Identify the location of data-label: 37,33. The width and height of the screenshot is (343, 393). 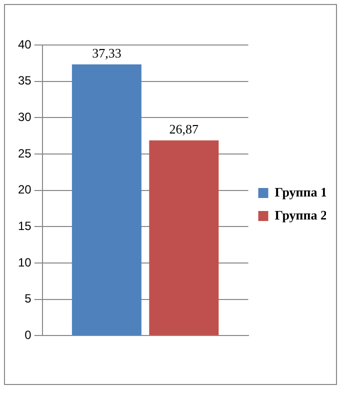
(107, 52).